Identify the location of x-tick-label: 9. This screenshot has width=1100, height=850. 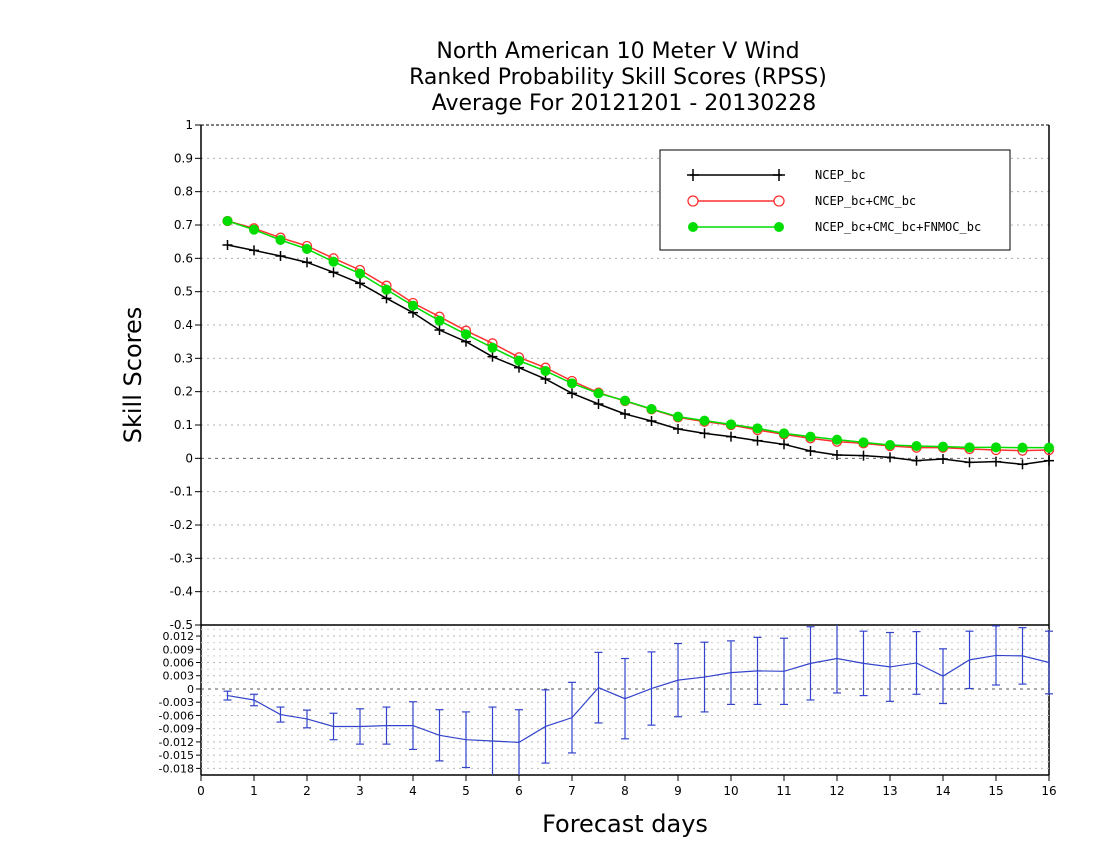
(678, 791).